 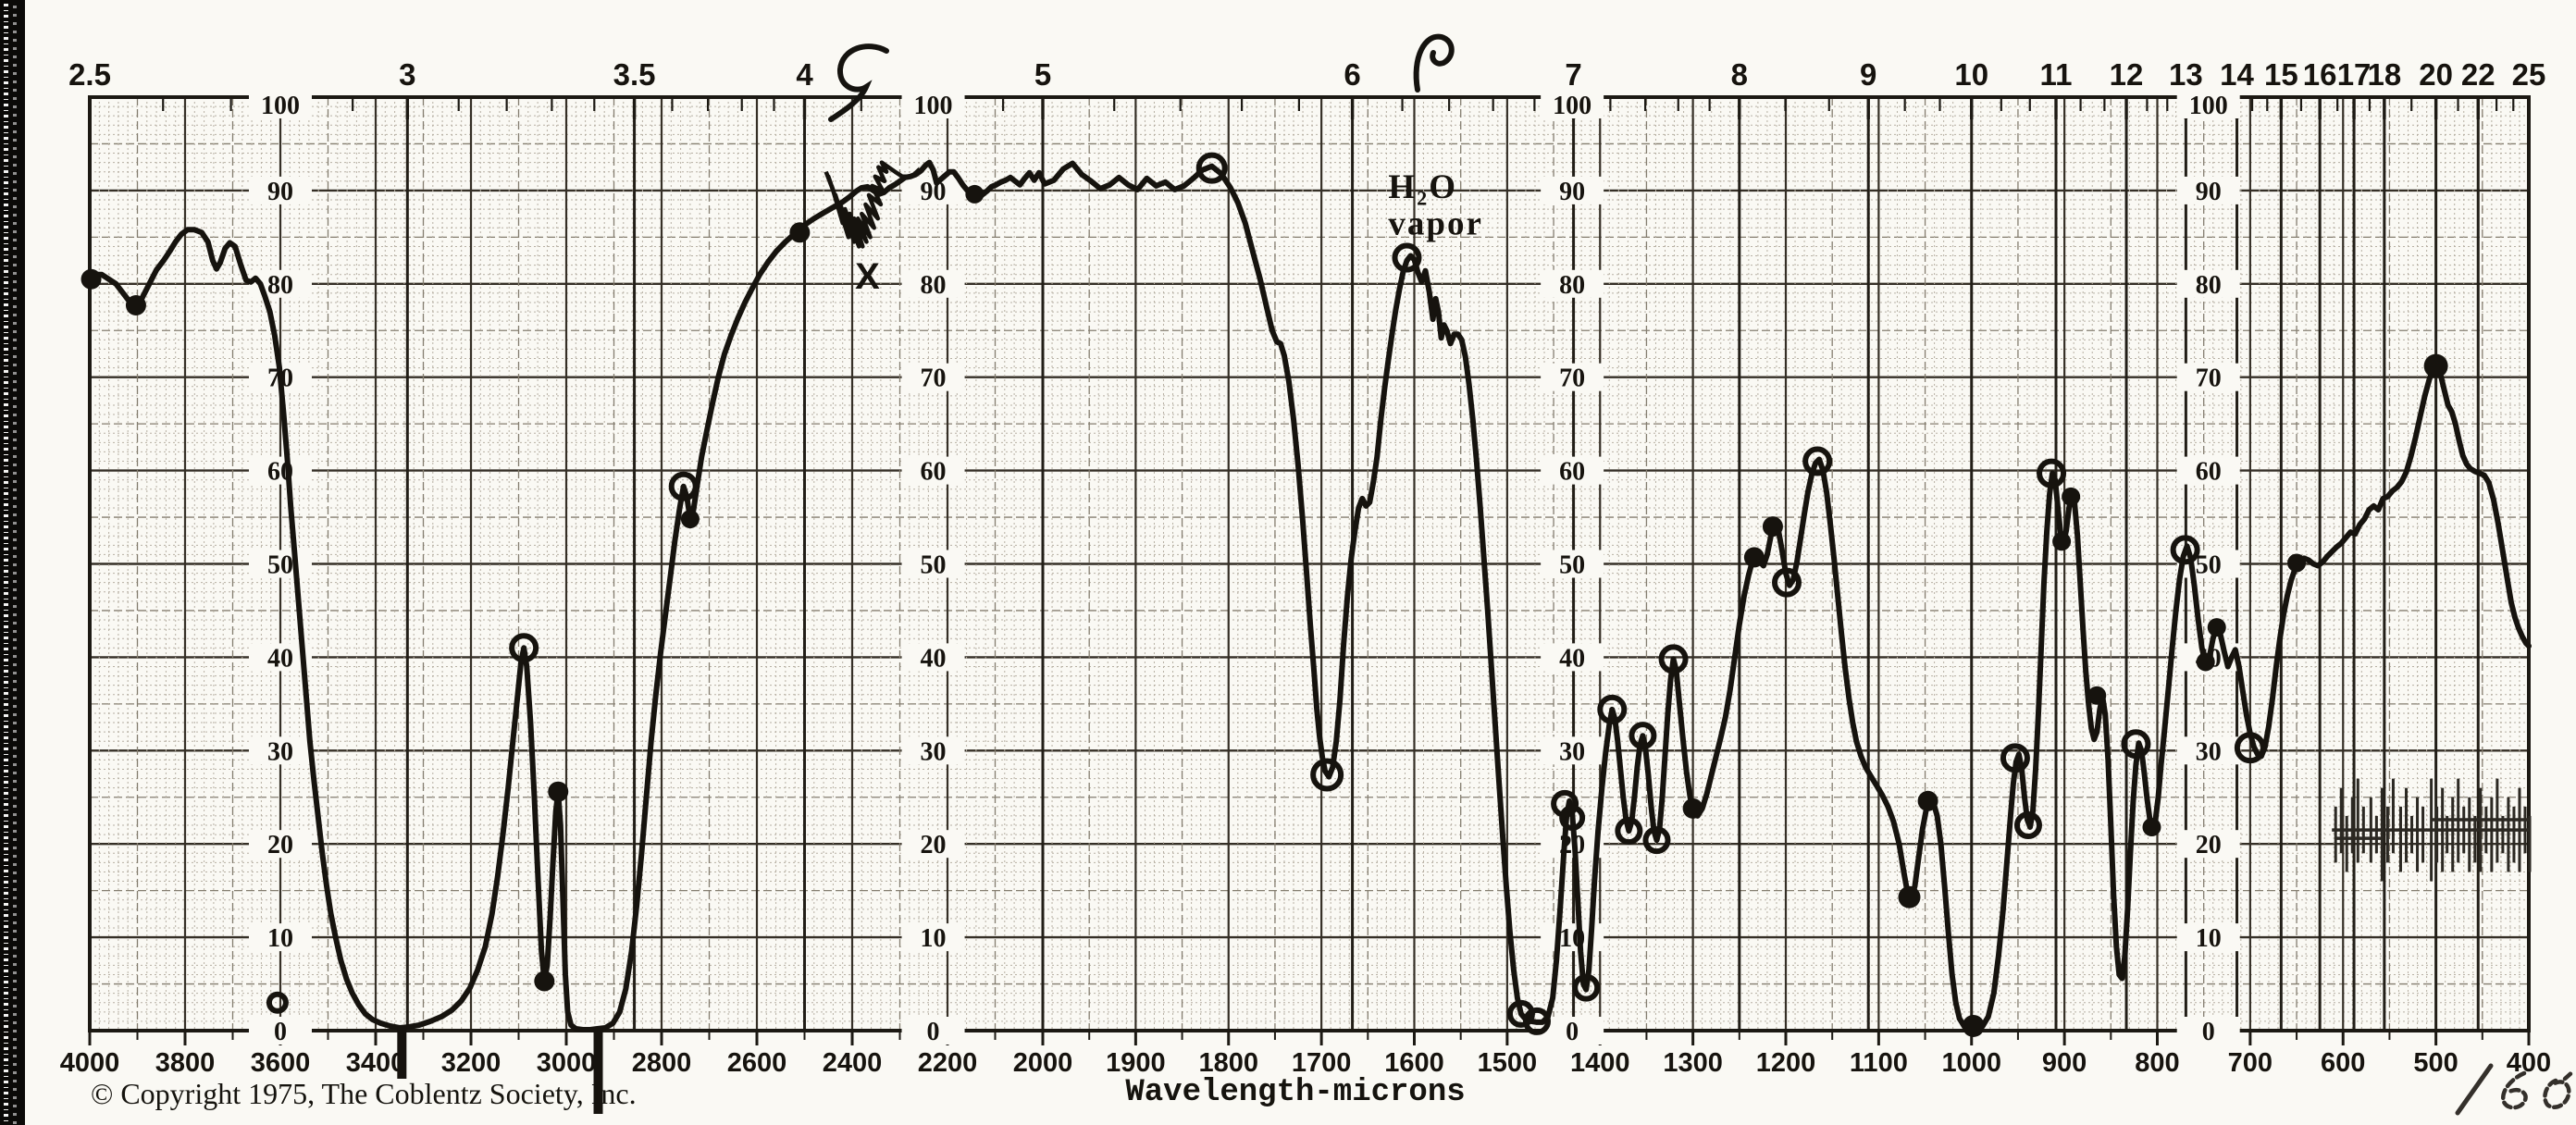 I want to click on wavenumber-tick-label: 1900, so click(x=1136, y=1063).